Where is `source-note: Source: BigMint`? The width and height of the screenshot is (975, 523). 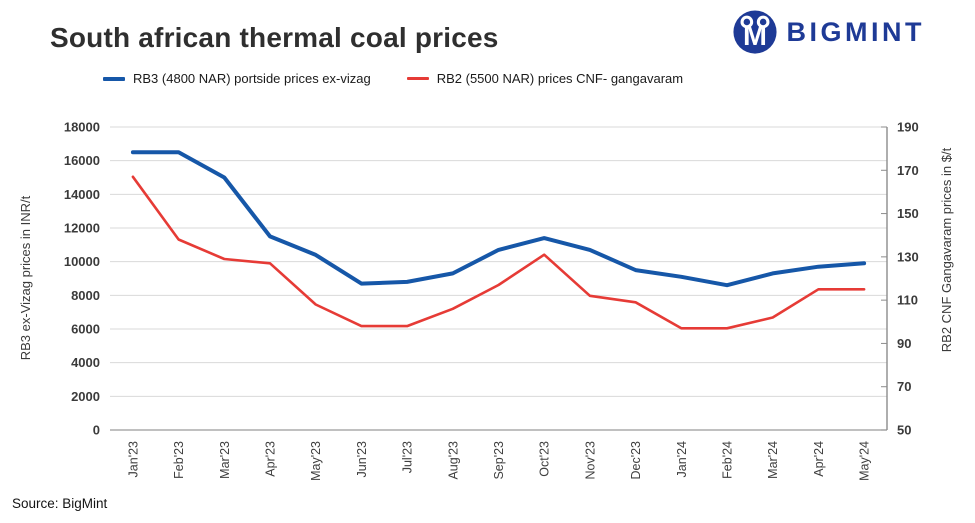
source-note: Source: BigMint is located at coordinates (60, 503).